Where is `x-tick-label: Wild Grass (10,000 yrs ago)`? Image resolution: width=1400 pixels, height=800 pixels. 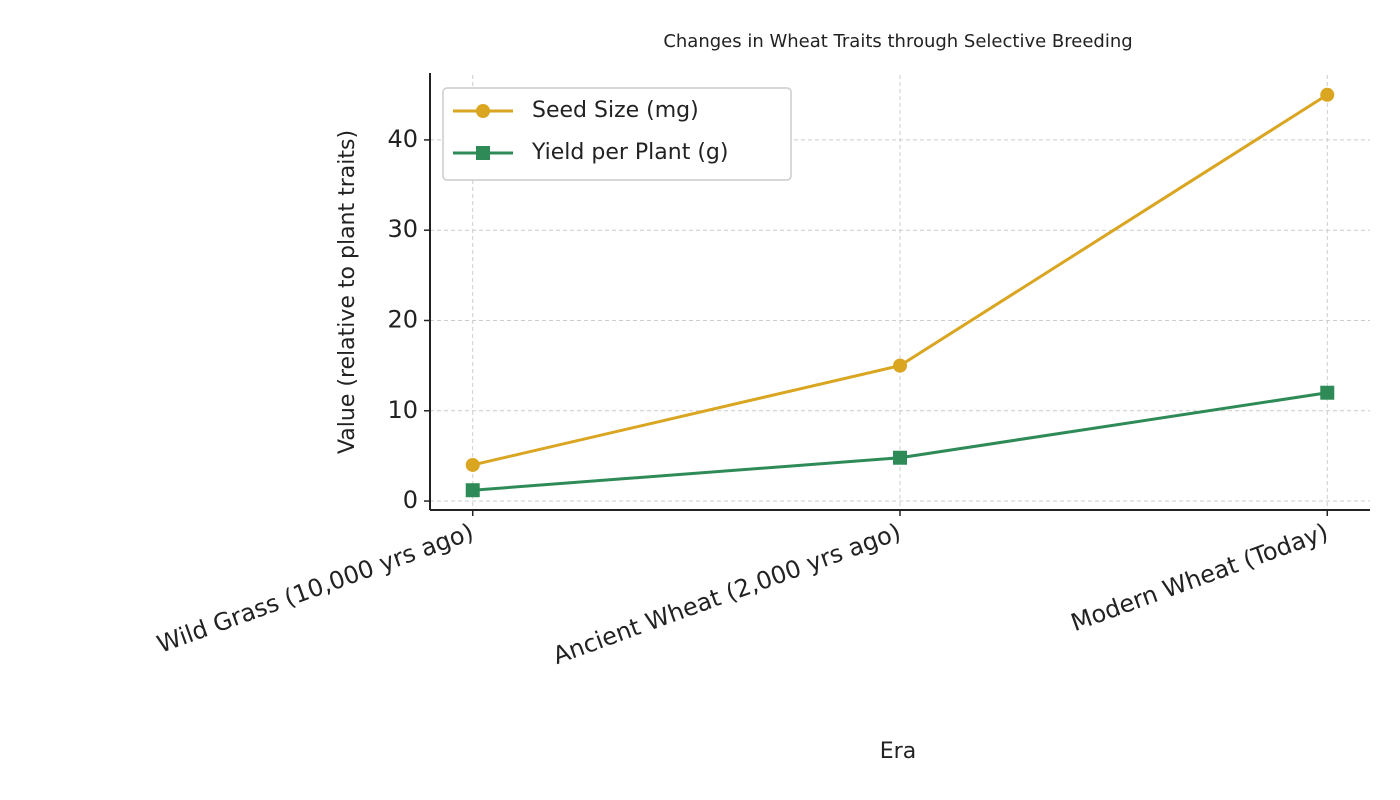 x-tick-label: Wild Grass (10,000 yrs ago) is located at coordinates (315, 588).